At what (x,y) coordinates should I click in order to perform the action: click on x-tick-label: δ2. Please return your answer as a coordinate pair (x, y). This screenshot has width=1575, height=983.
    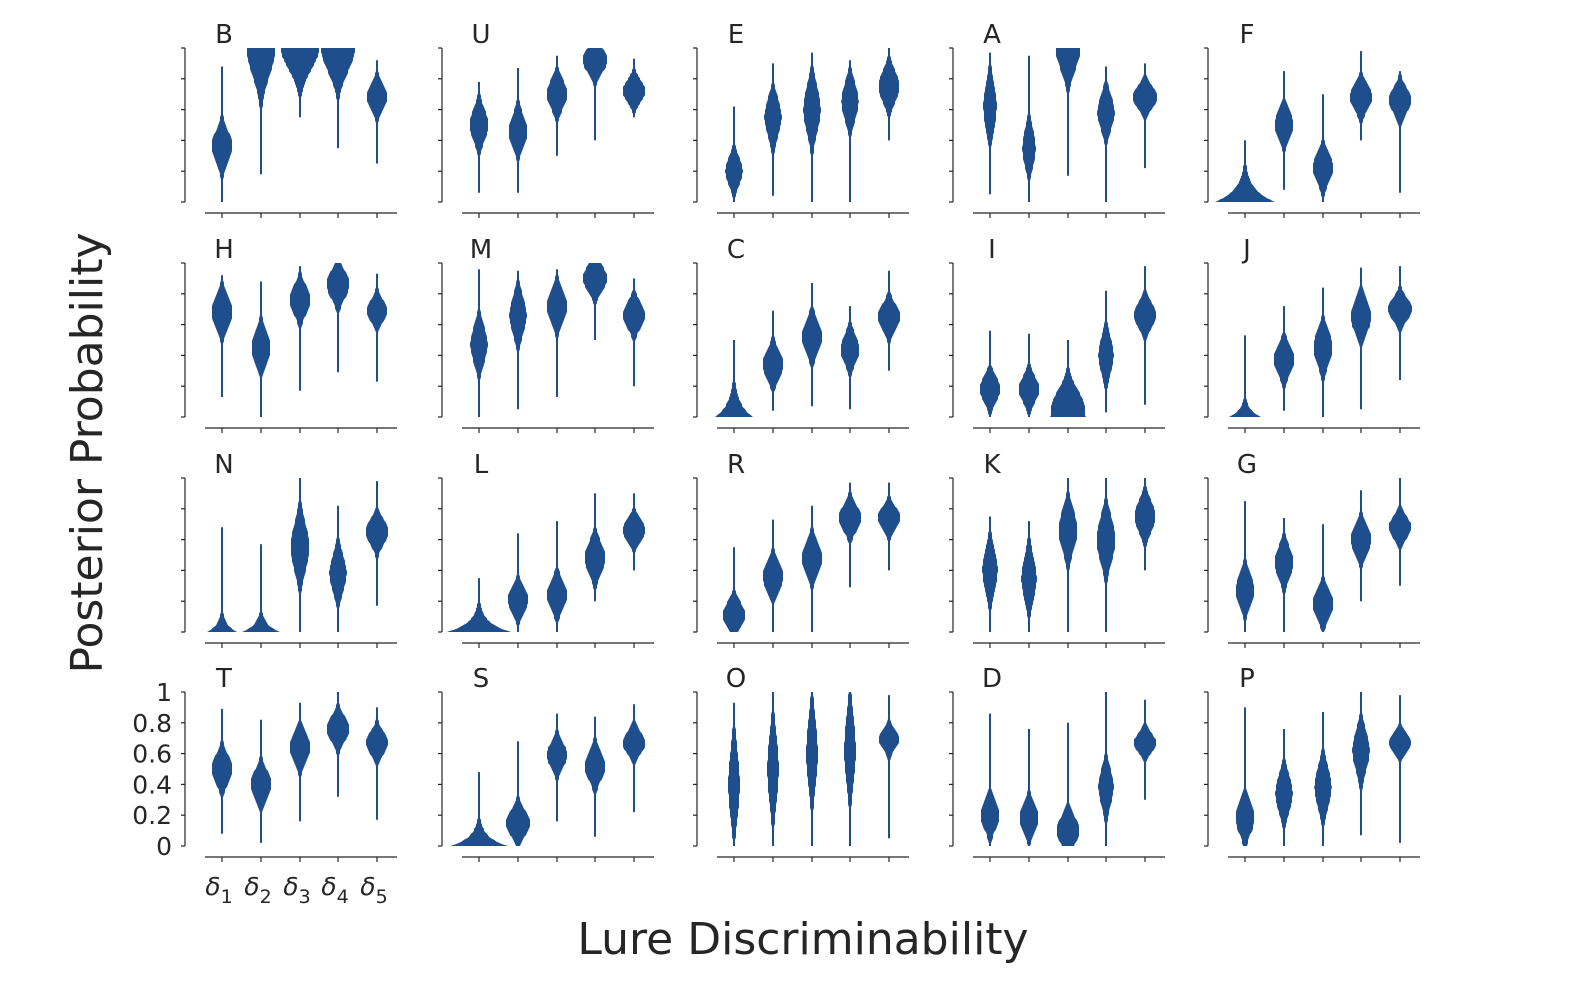
    Looking at the image, I should click on (257, 890).